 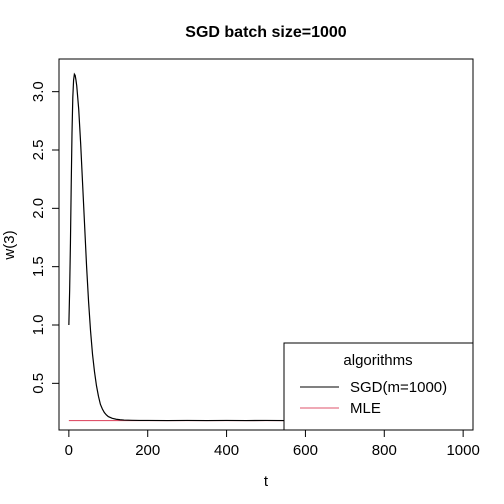 I want to click on legend-label-sgd: SGD(m=1000), so click(x=398, y=387).